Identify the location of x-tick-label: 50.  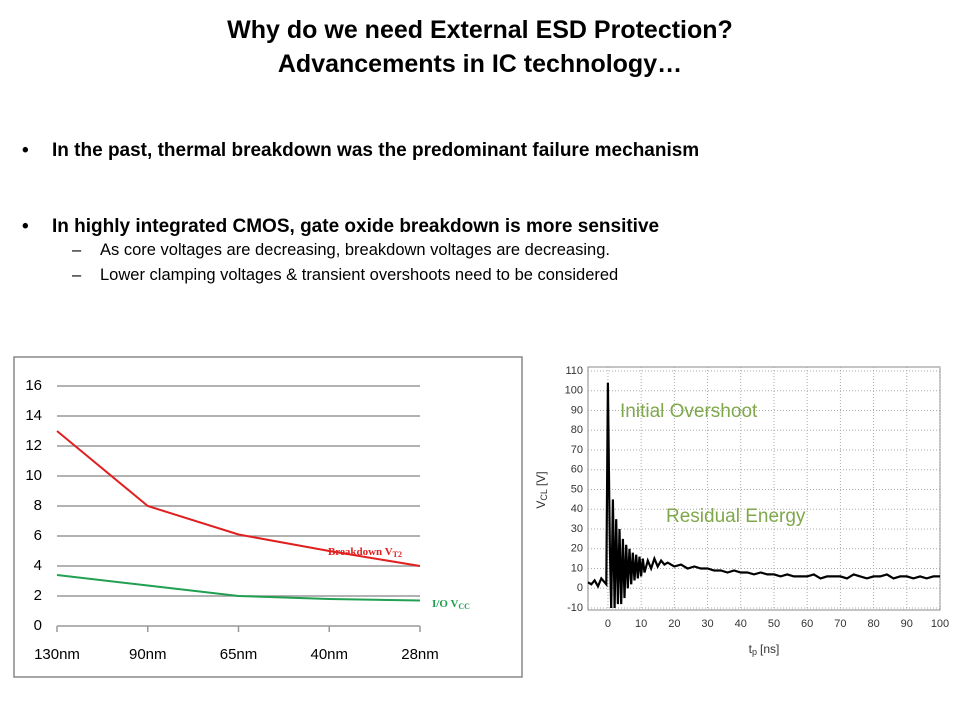
(774, 624).